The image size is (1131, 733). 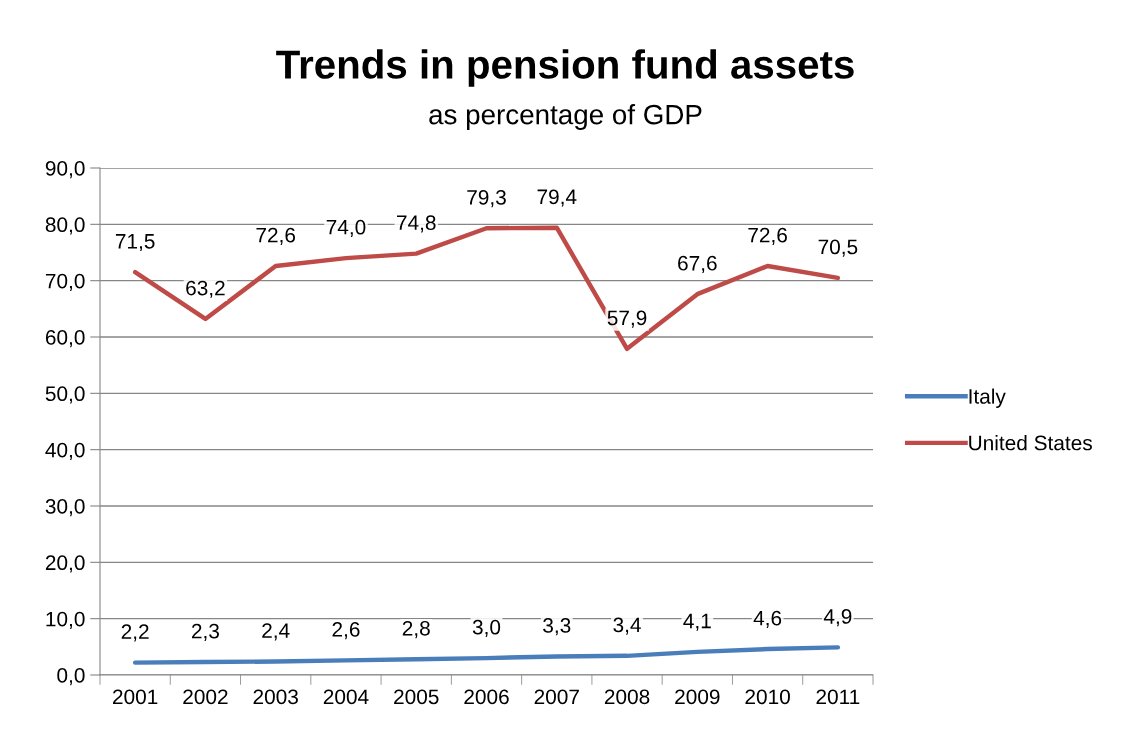 I want to click on y-tick-label: 70,0, so click(x=65, y=282).